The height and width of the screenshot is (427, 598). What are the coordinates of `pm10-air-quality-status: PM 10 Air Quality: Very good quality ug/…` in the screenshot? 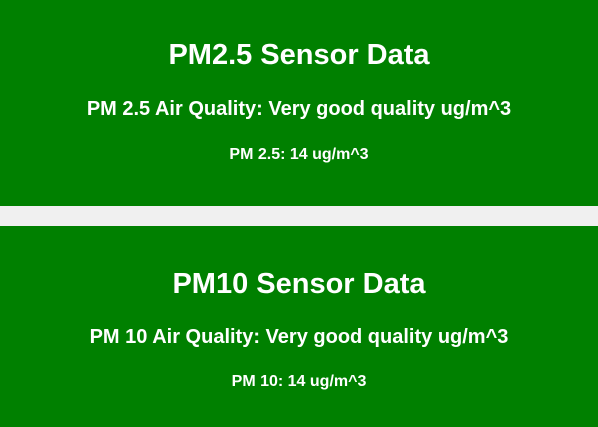 It's located at (299, 337).